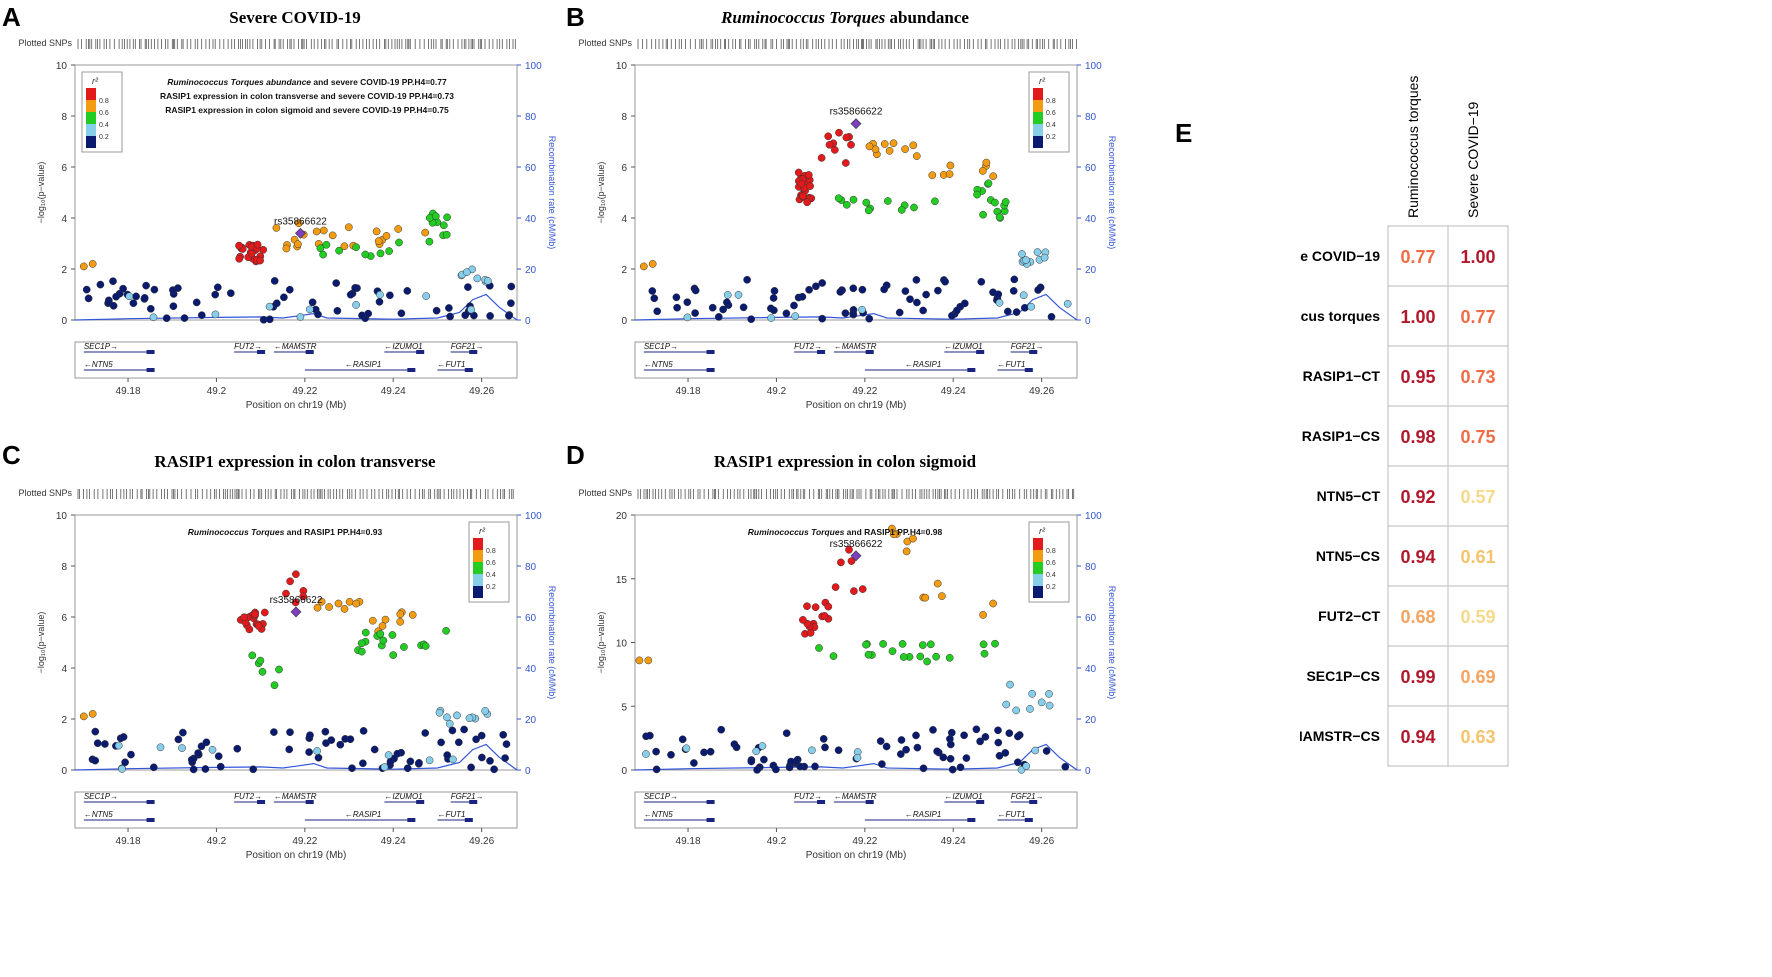 Image resolution: width=1772 pixels, height=977 pixels. I want to click on panel-letter-d: D, so click(575, 455).